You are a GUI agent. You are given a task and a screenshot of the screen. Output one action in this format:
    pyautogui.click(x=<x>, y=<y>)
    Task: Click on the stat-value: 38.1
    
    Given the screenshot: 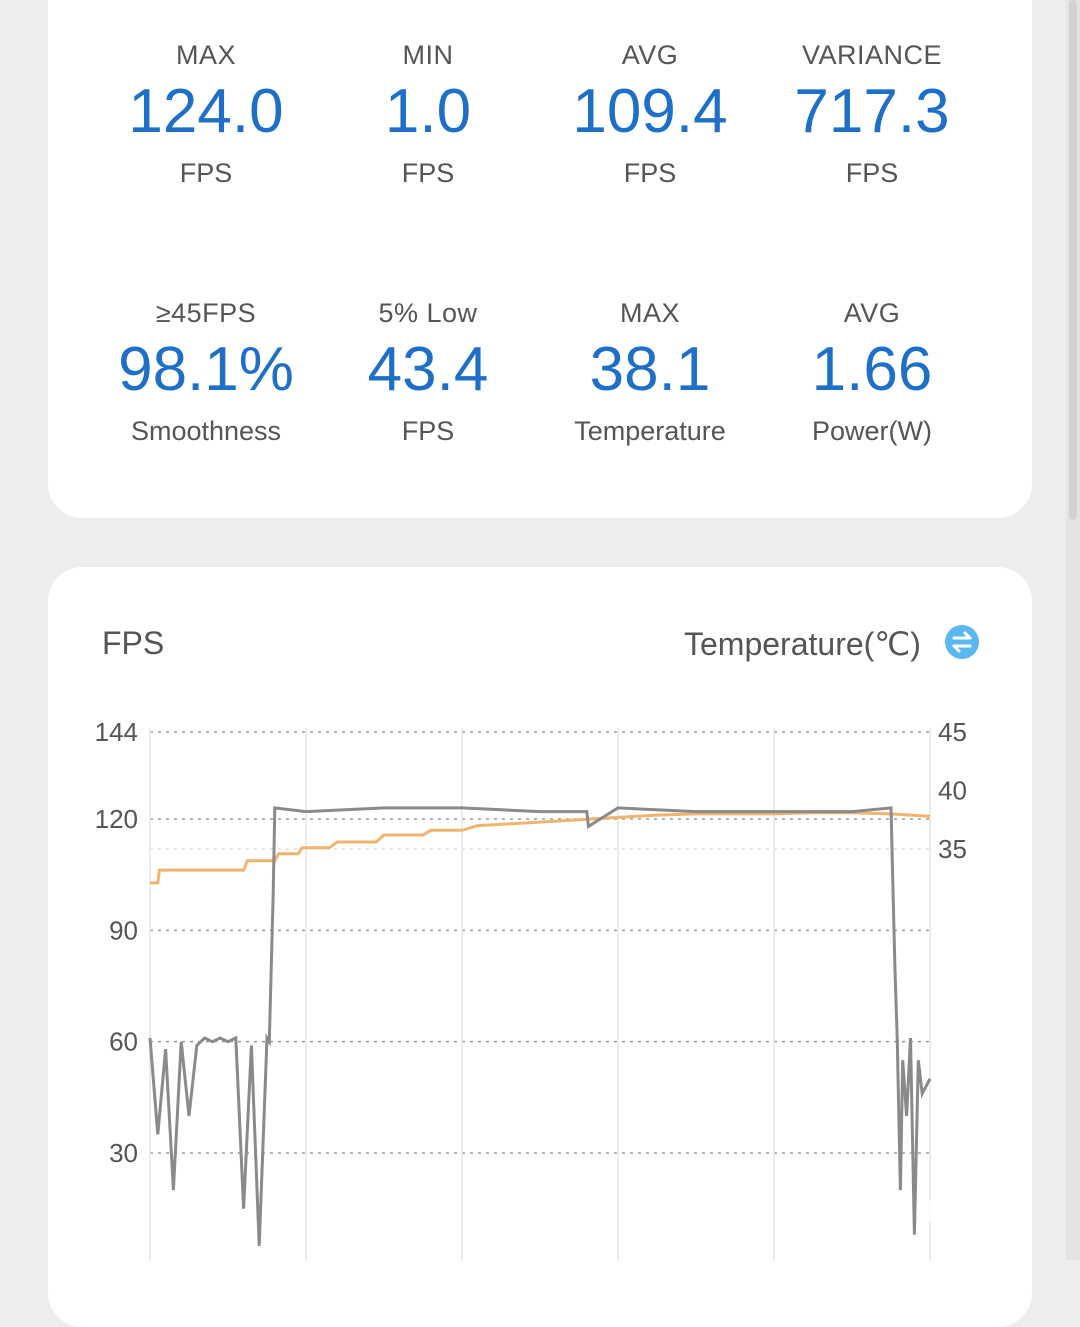 What is the action you would take?
    pyautogui.click(x=650, y=369)
    